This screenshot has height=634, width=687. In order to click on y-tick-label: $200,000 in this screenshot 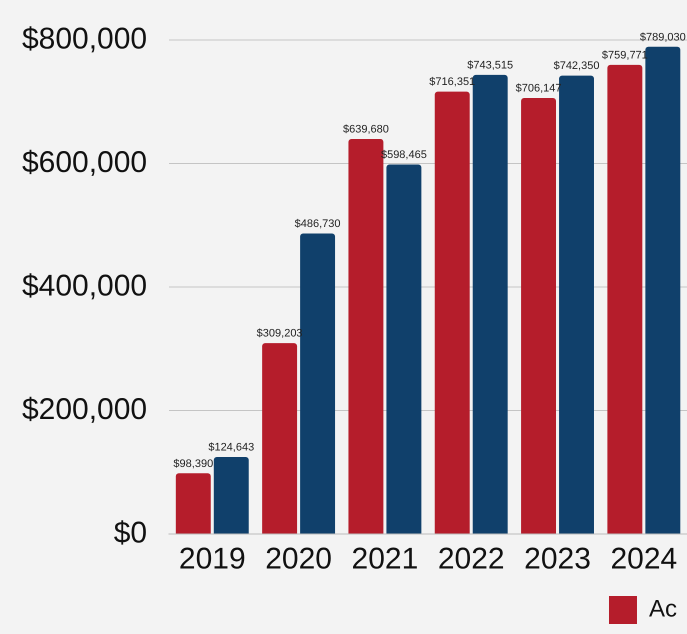, I will do `click(85, 409)`.